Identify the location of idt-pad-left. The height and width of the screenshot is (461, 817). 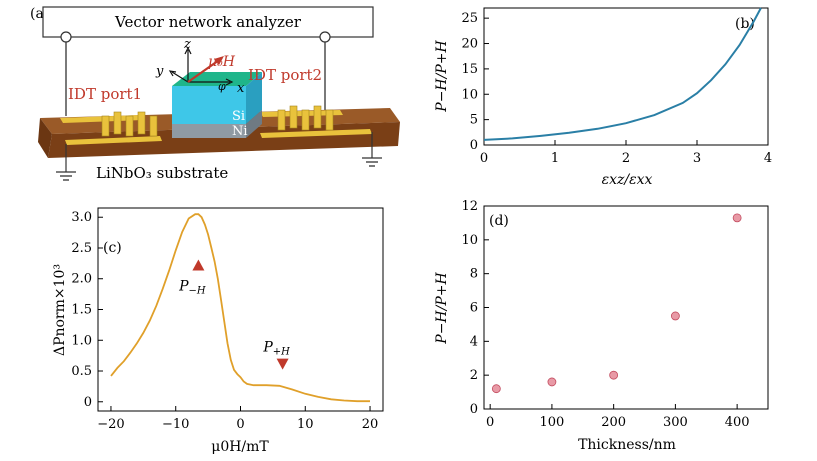
(101, 119).